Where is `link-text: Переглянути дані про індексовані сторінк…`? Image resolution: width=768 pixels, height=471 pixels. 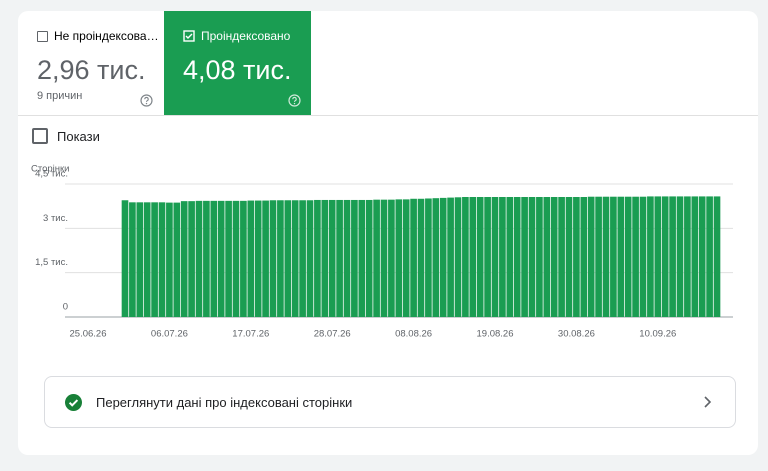
link-text: Переглянути дані про індексовані сторінк… is located at coordinates (224, 402).